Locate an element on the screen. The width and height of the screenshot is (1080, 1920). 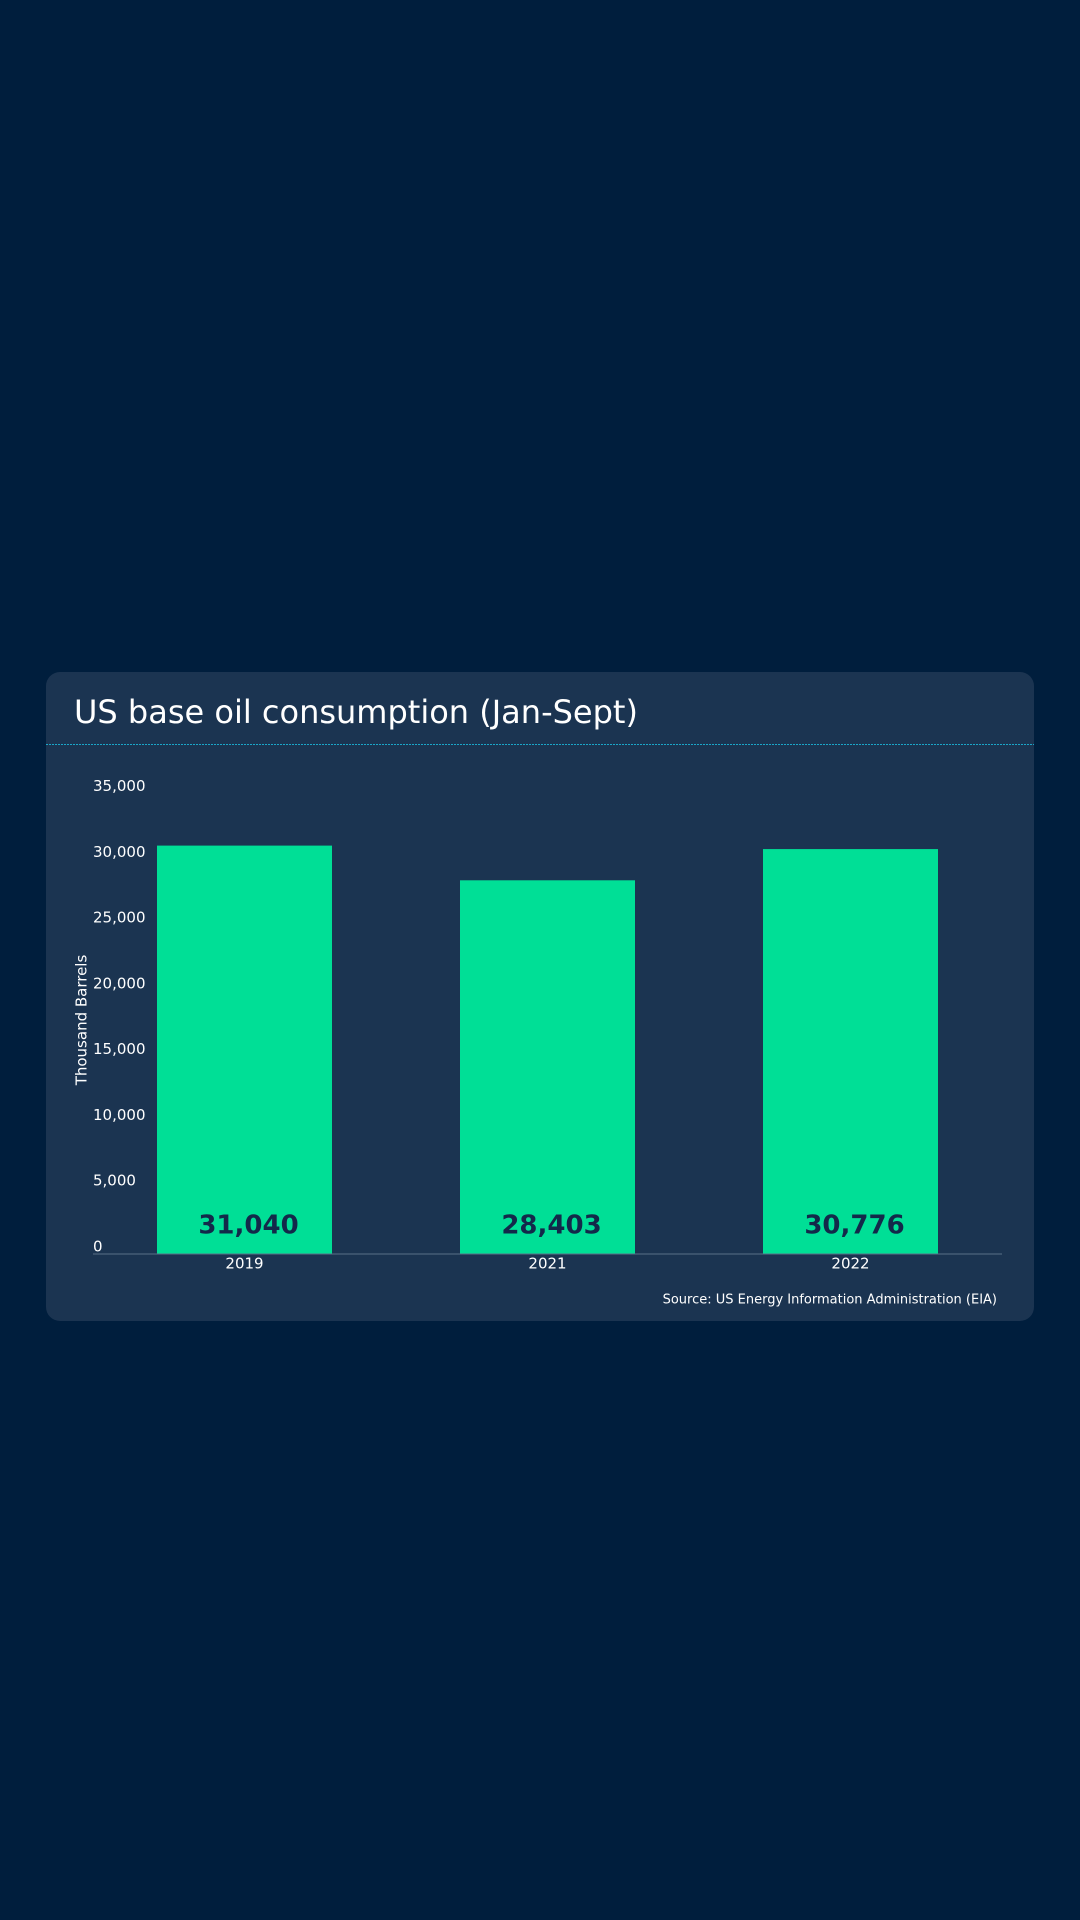
y-tick-label: 0 is located at coordinates (98, 1247).